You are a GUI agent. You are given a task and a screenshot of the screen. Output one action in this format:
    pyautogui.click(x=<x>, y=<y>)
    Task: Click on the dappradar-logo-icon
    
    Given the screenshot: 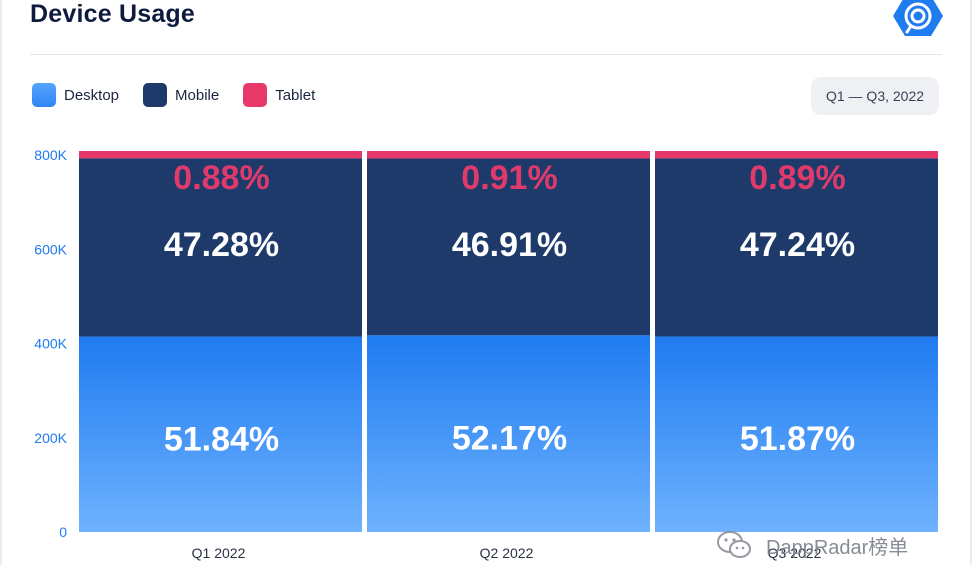 What is the action you would take?
    pyautogui.click(x=918, y=18)
    